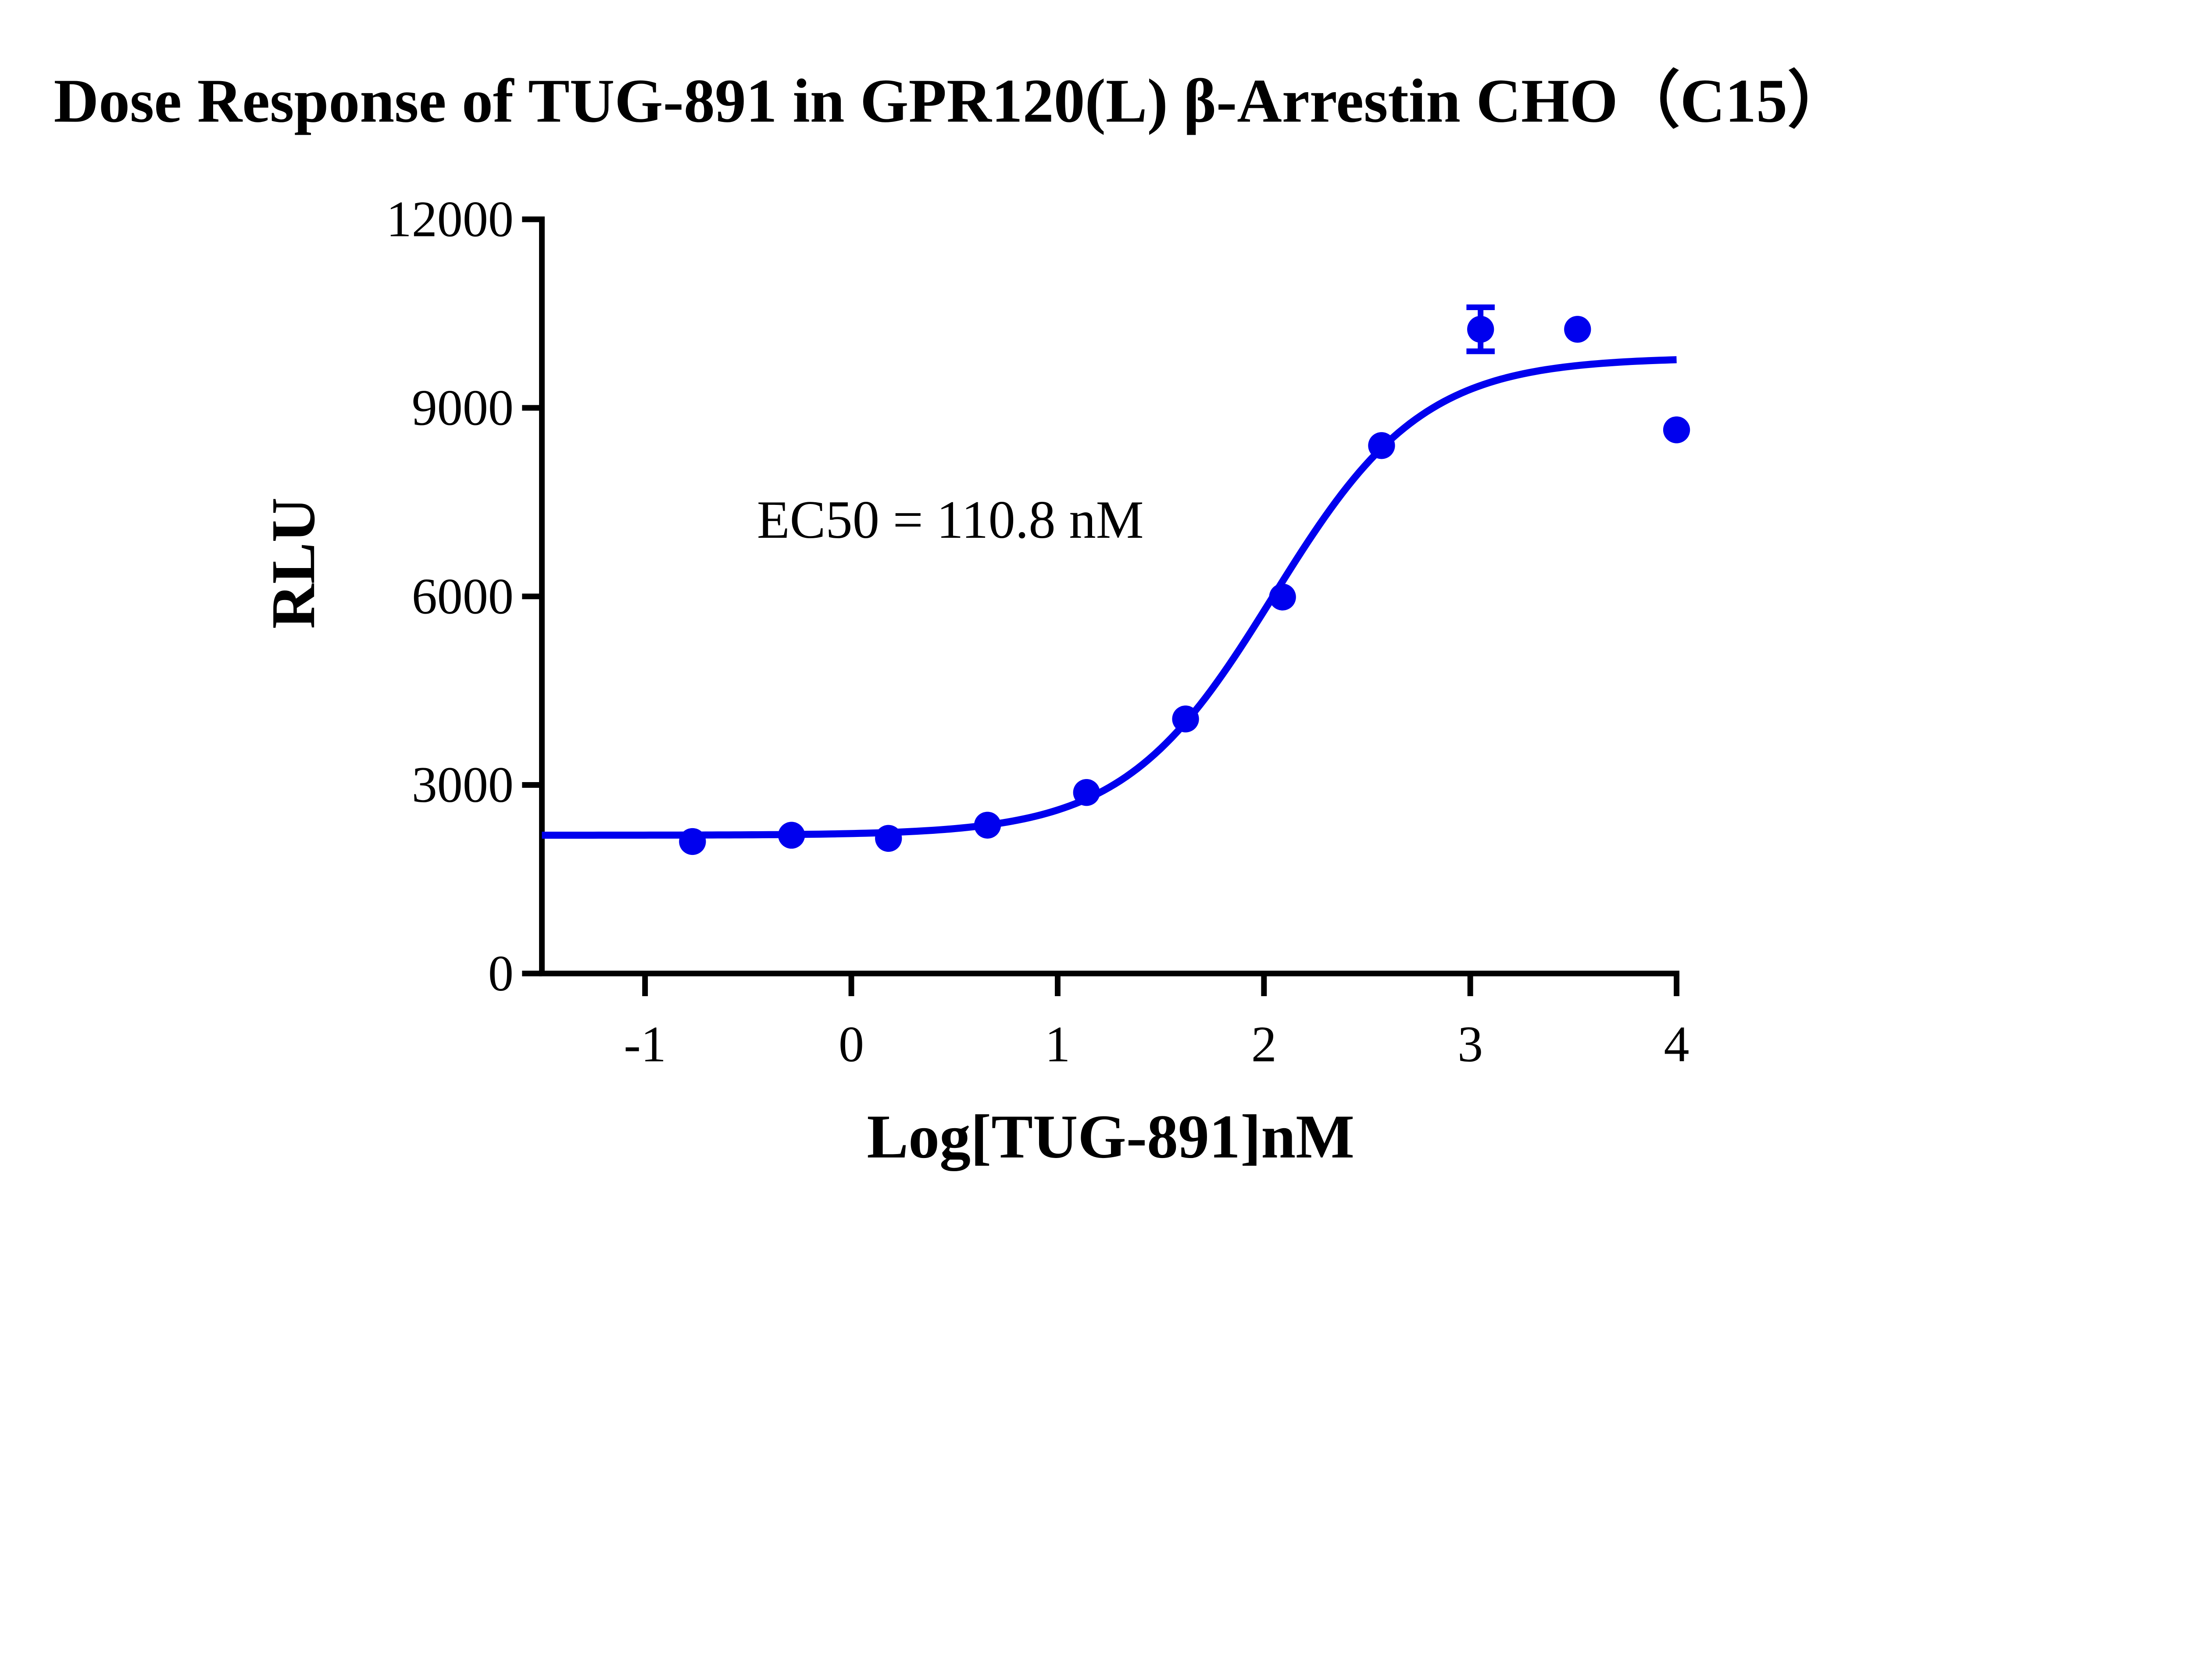 The image size is (2193, 1680). What do you see at coordinates (951, 520) in the screenshot?
I see `ec50-annotation: EC50 = 110.8 nM` at bounding box center [951, 520].